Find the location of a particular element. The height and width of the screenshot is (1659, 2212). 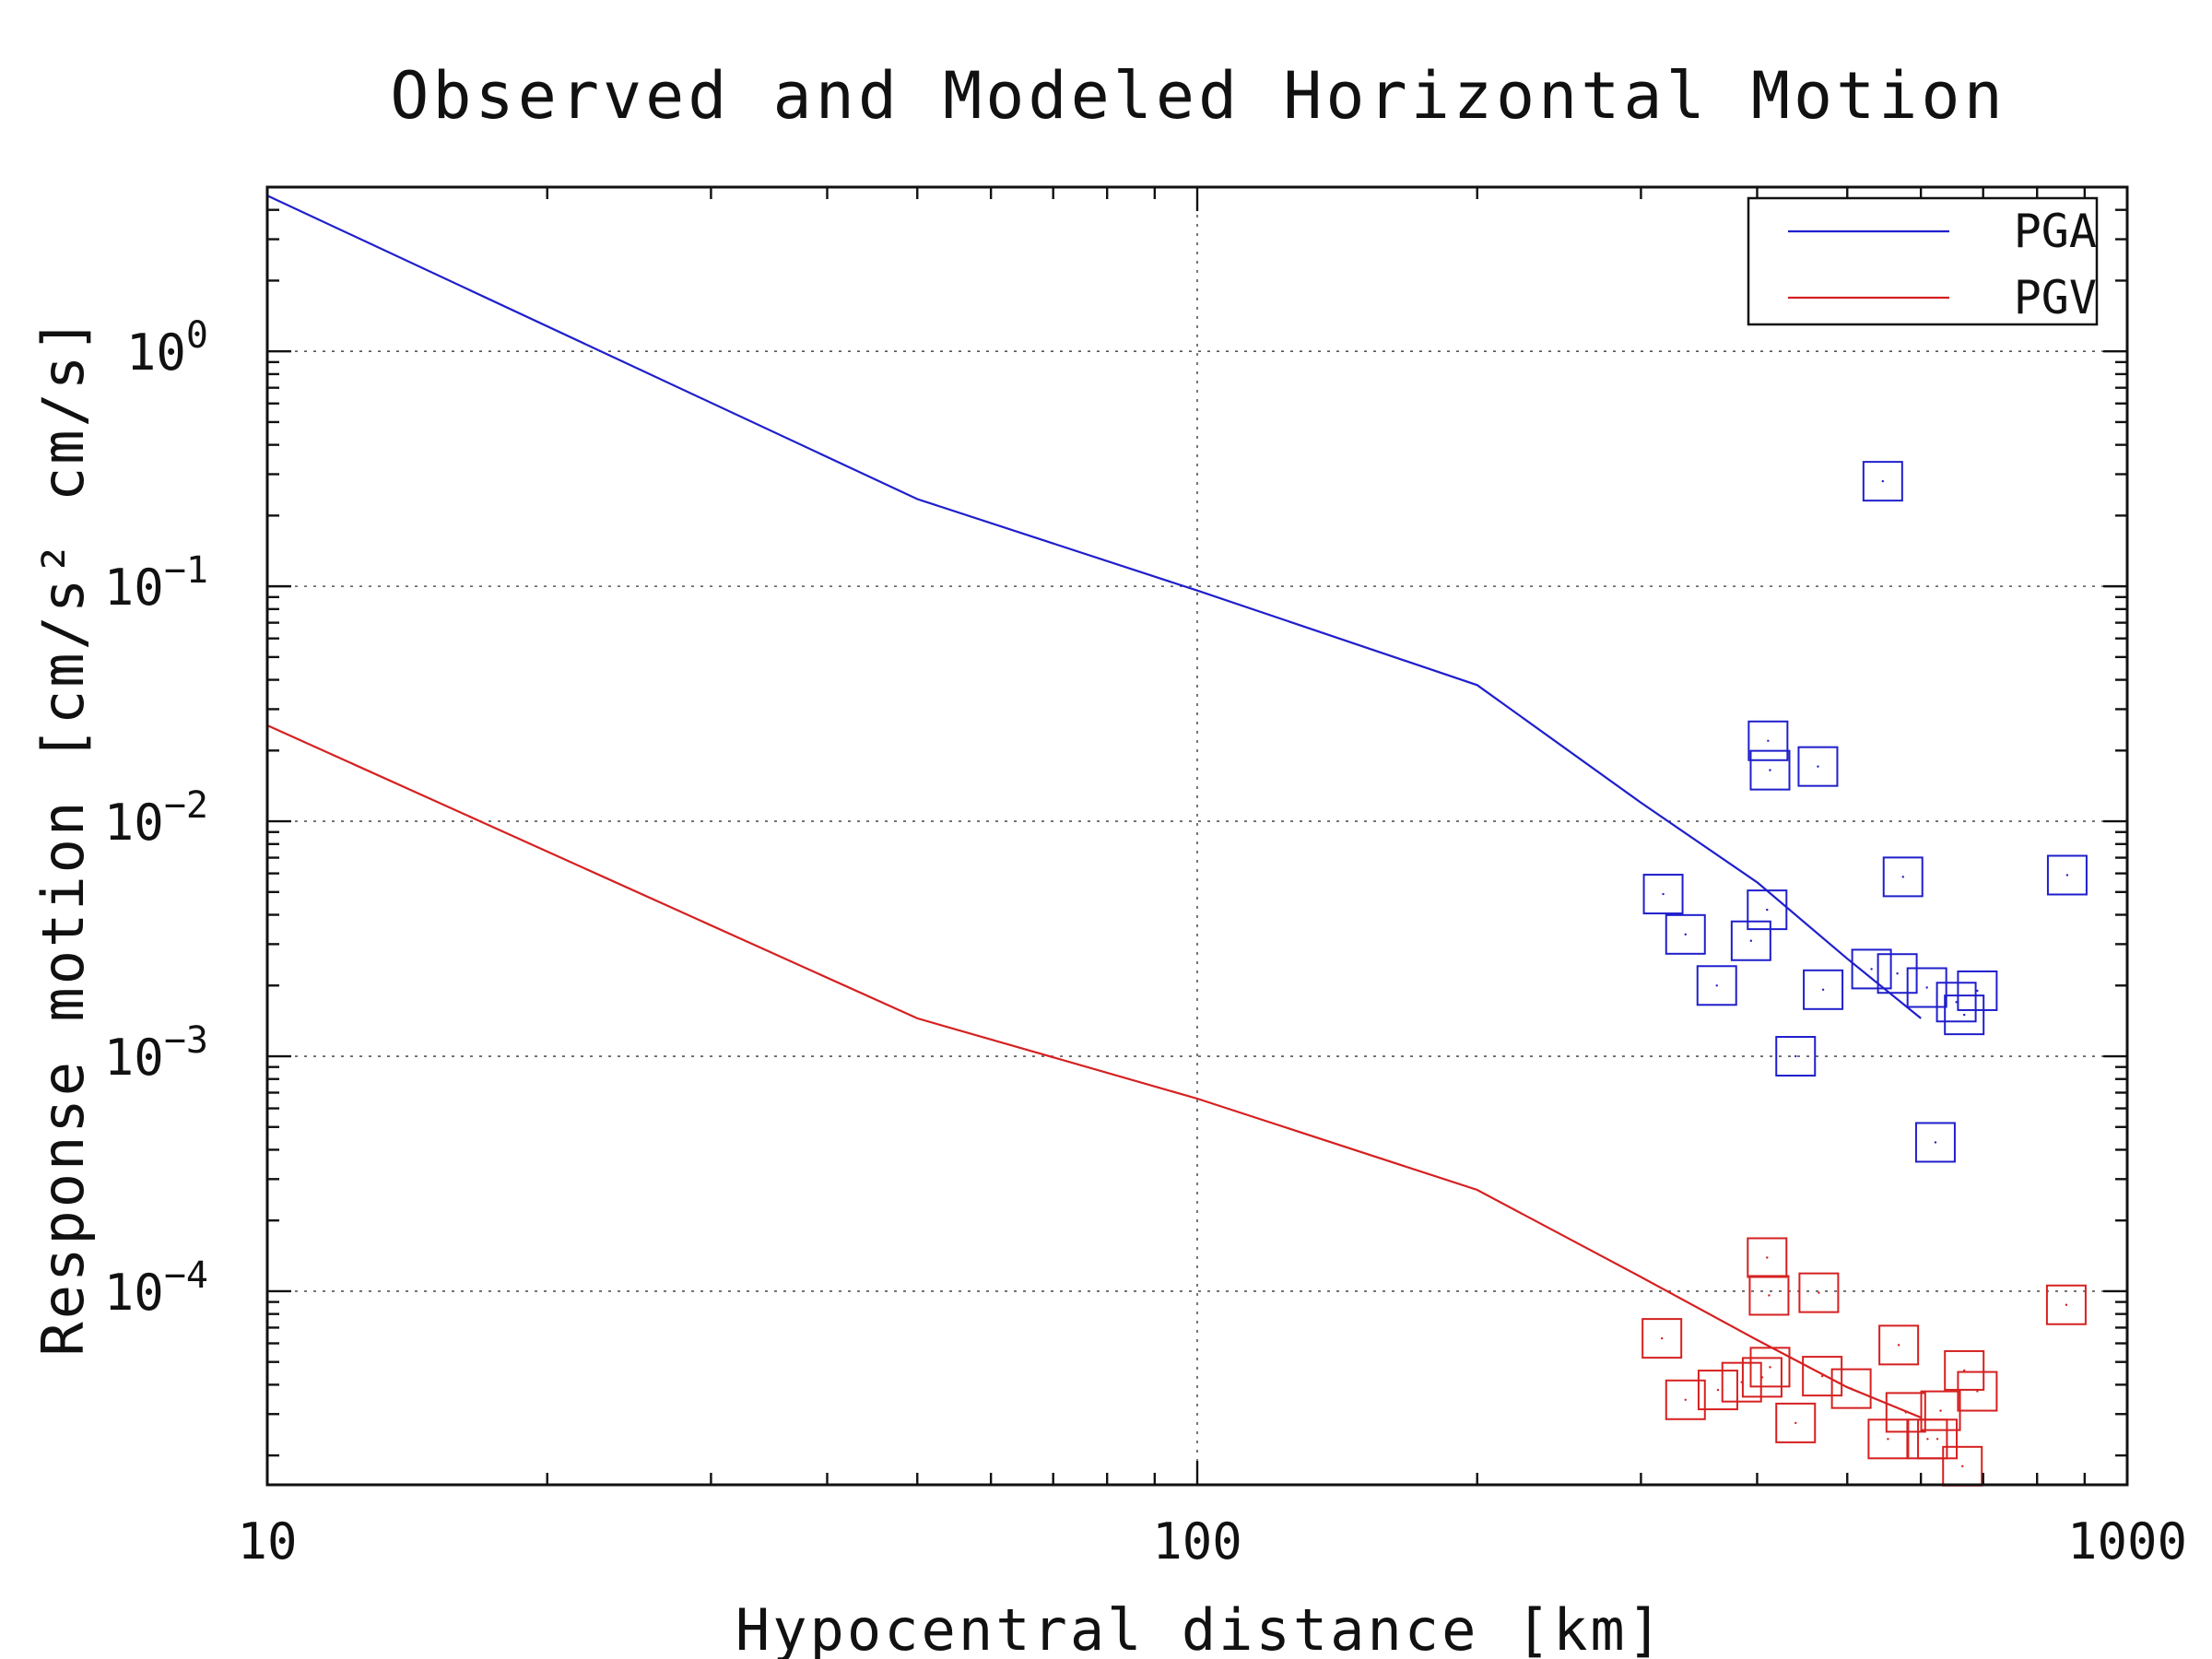

x-tick-label: 100 is located at coordinates (1197, 1541).